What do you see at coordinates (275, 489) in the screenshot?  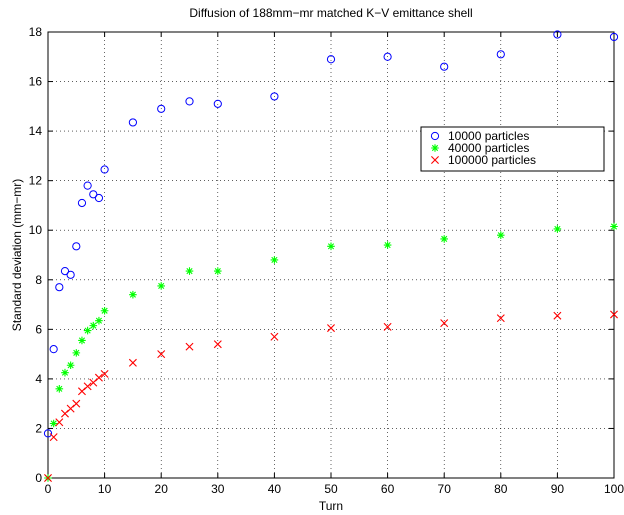 I see `x-tick-label: 40` at bounding box center [275, 489].